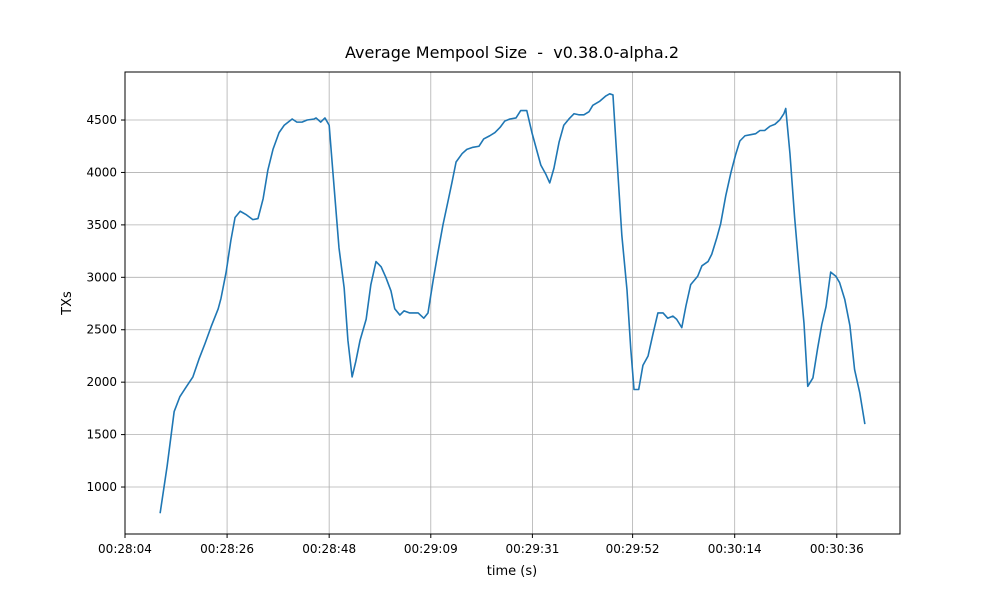  I want to click on x-tick-label: 00:30:36, so click(837, 549).